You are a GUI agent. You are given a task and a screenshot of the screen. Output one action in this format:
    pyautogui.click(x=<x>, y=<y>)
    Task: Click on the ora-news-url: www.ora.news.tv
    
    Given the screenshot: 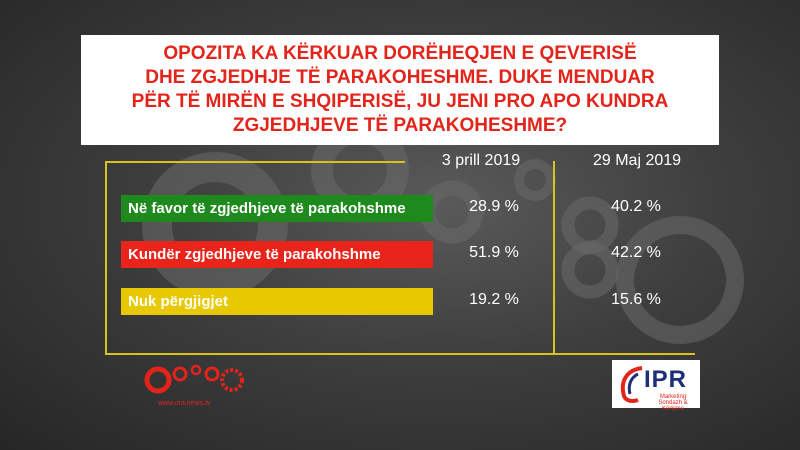 What is the action you would take?
    pyautogui.click(x=184, y=403)
    